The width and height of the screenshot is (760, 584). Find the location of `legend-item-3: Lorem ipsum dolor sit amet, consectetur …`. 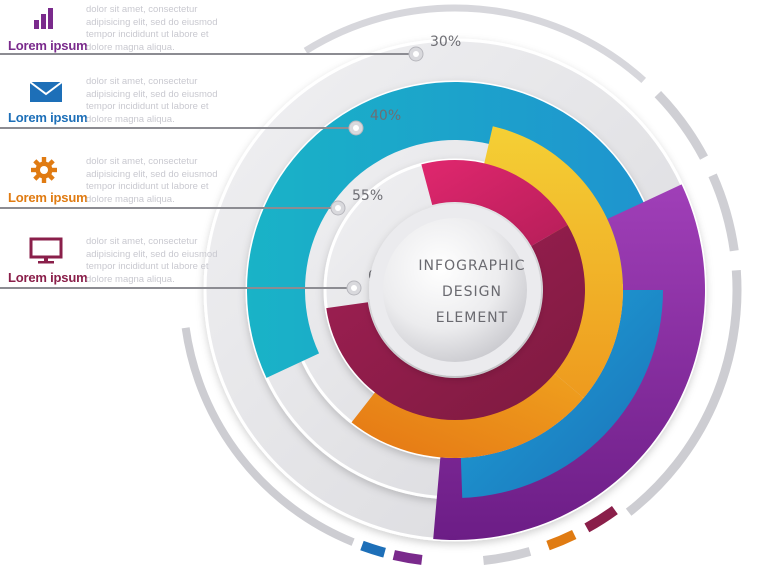

legend-item-3: Lorem ipsum dolor sit amet, consectetur … is located at coordinates (120, 196).